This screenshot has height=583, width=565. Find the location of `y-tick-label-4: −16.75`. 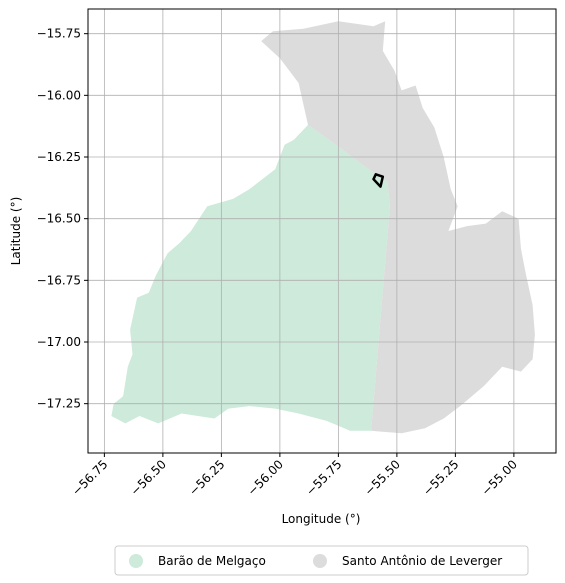

y-tick-label-4: −16.75 is located at coordinates (59, 280).